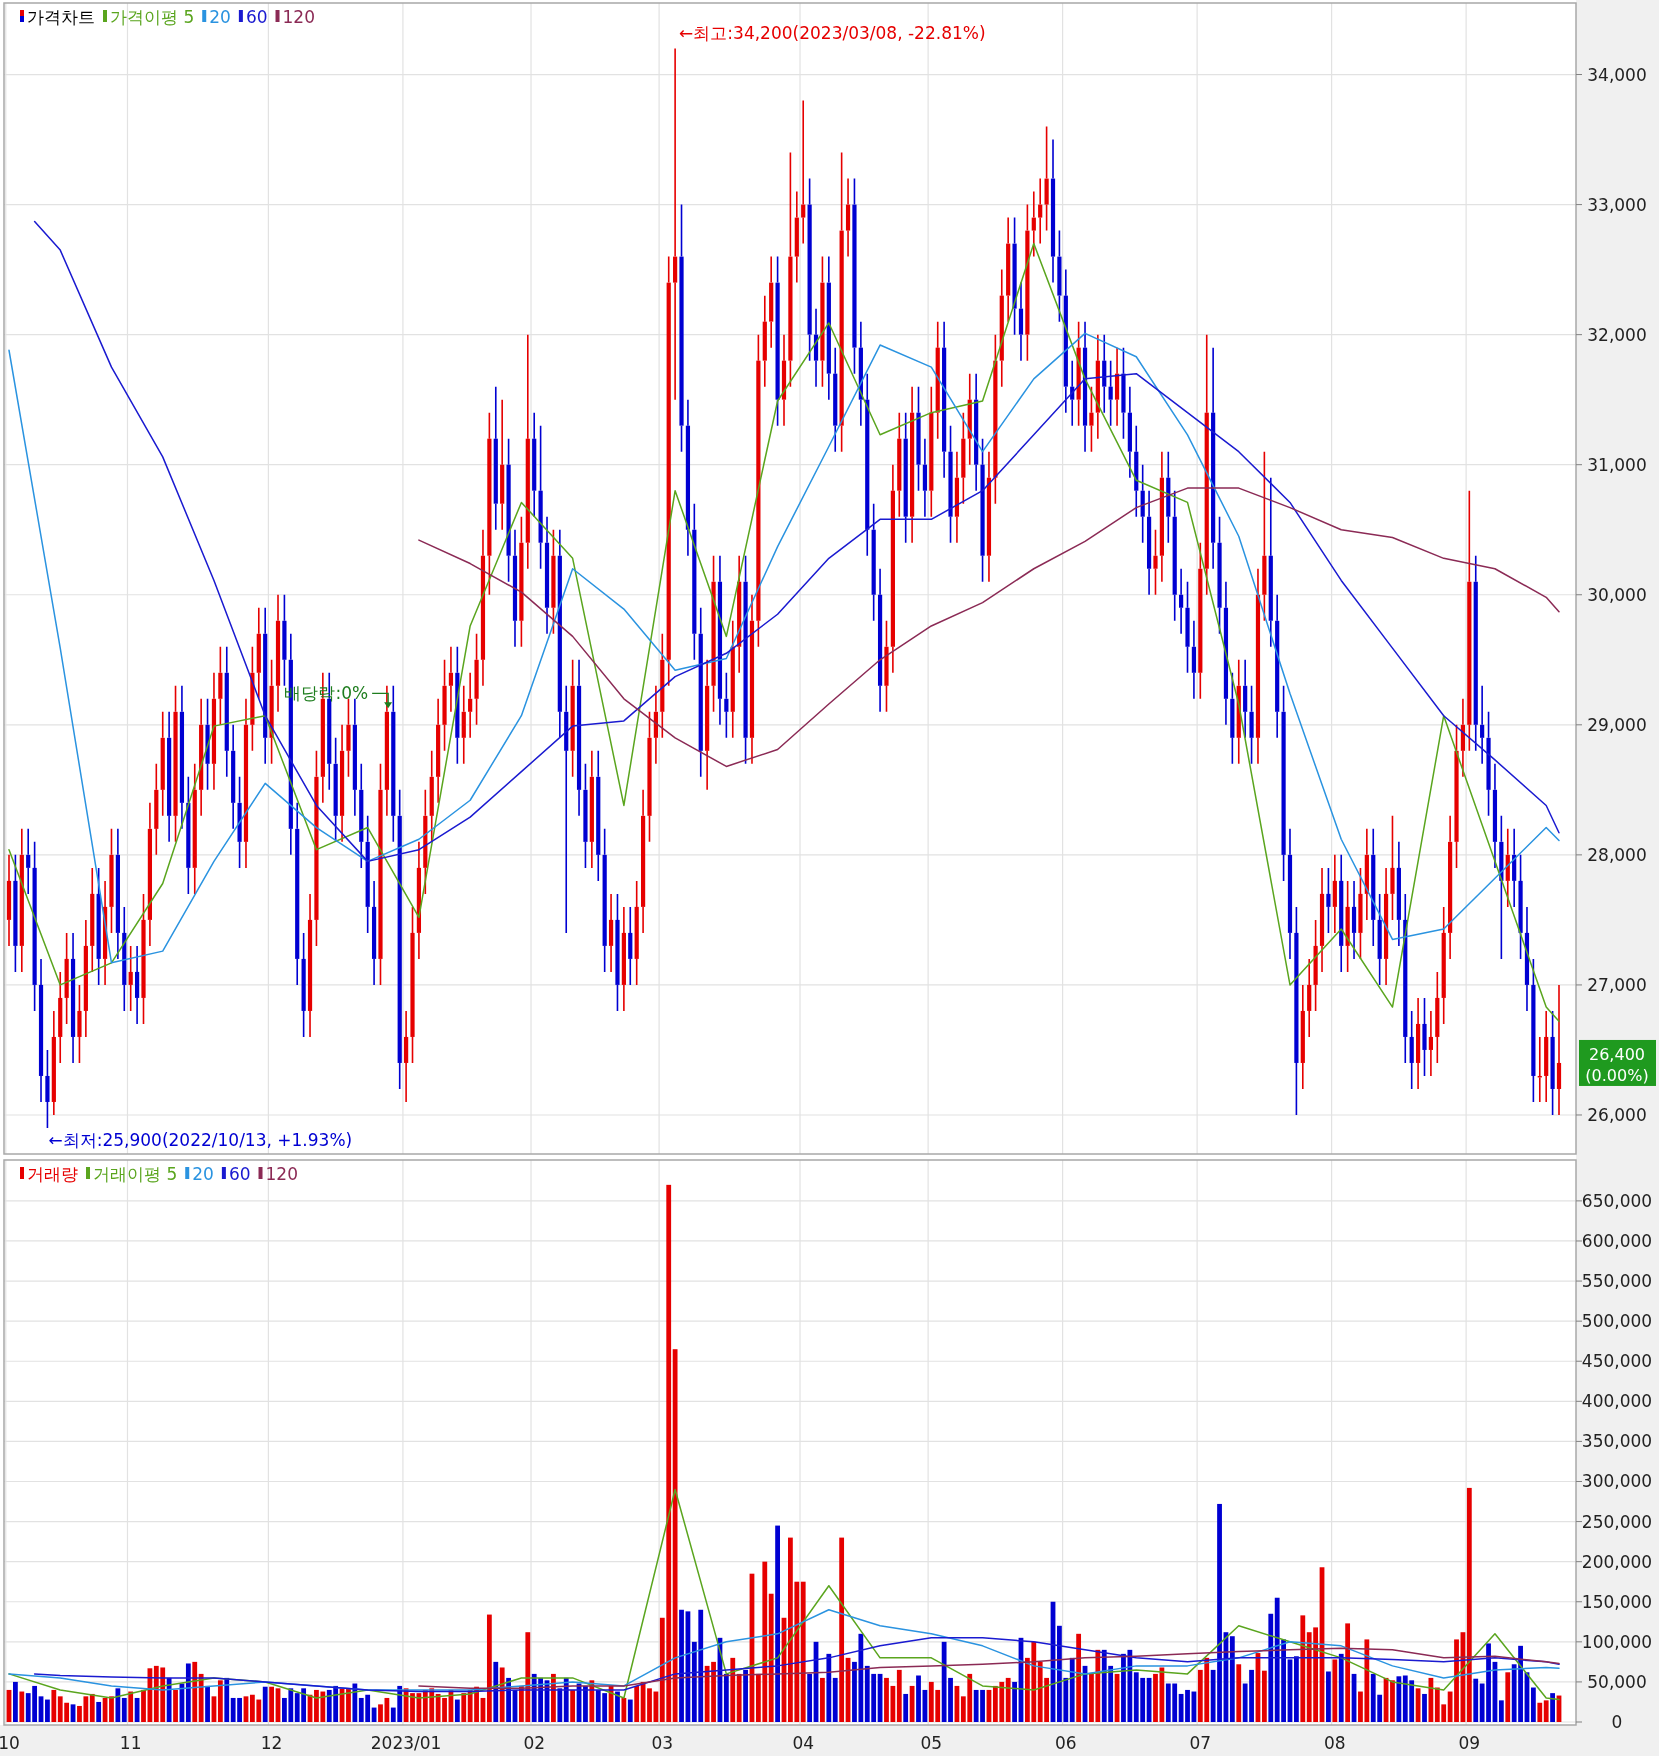  I want to click on y-tick-label: 350,000, so click(1617, 1441).